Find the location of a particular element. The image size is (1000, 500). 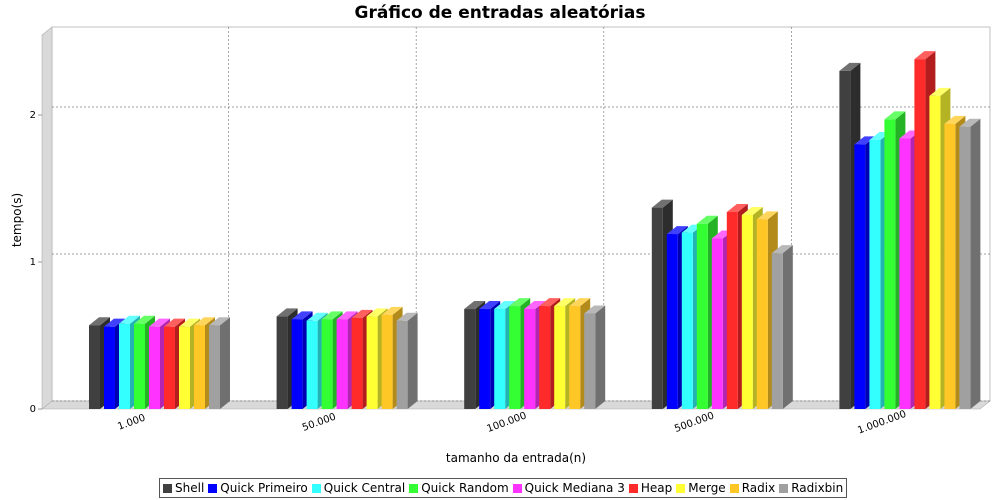

legend-item: Quick Mediana 3 is located at coordinates (568, 488).